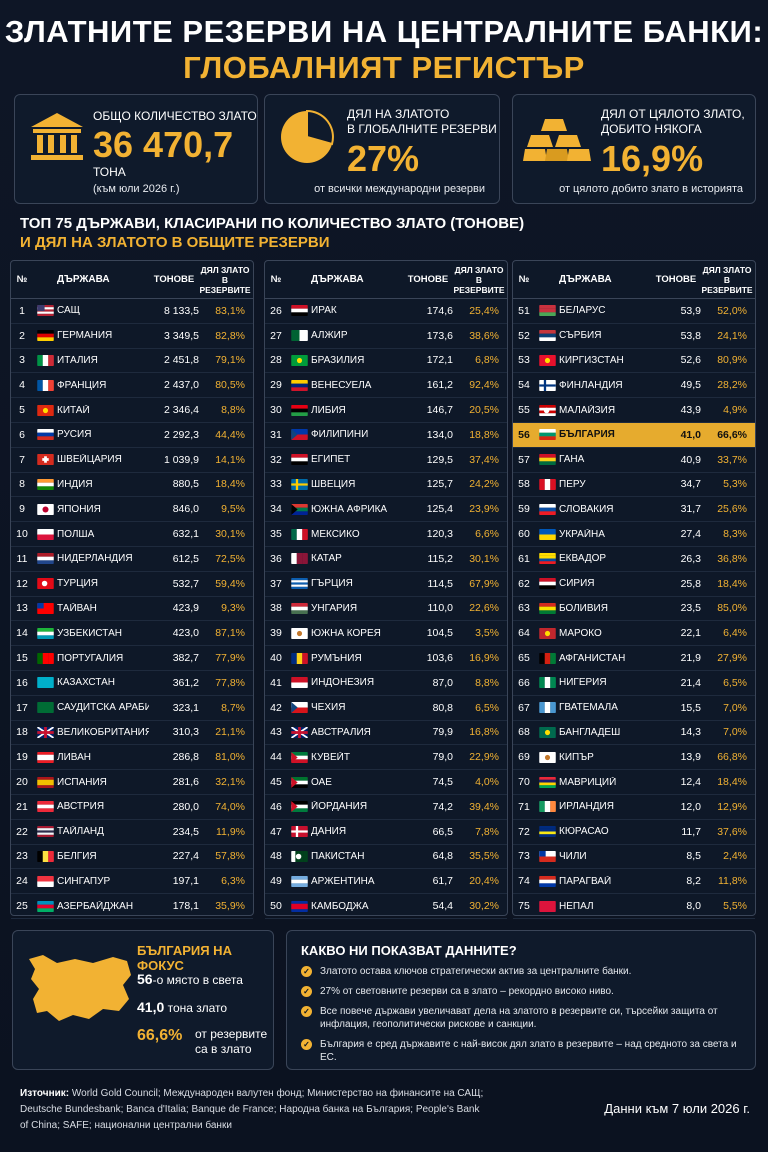  What do you see at coordinates (22, 782) in the screenshot?
I see `rank-cell: 20` at bounding box center [22, 782].